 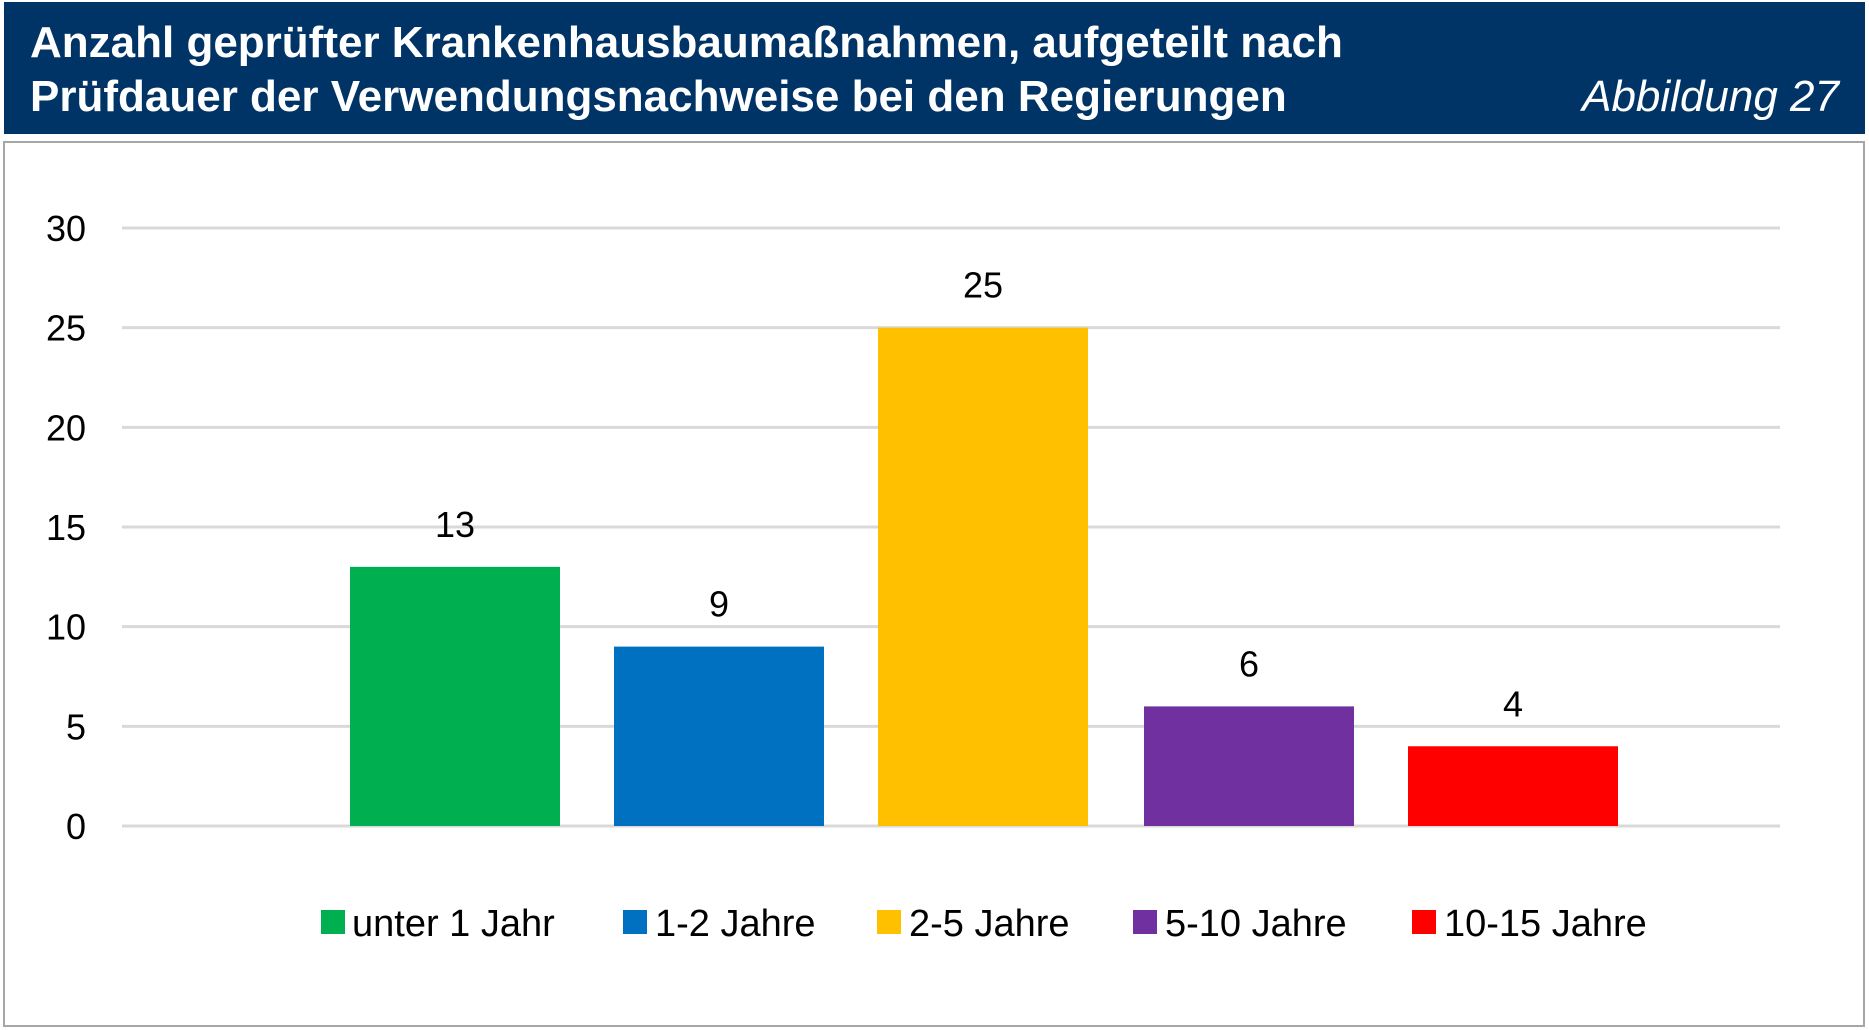 I want to click on legend-label-2: 1-2 Jahre, so click(x=735, y=924).